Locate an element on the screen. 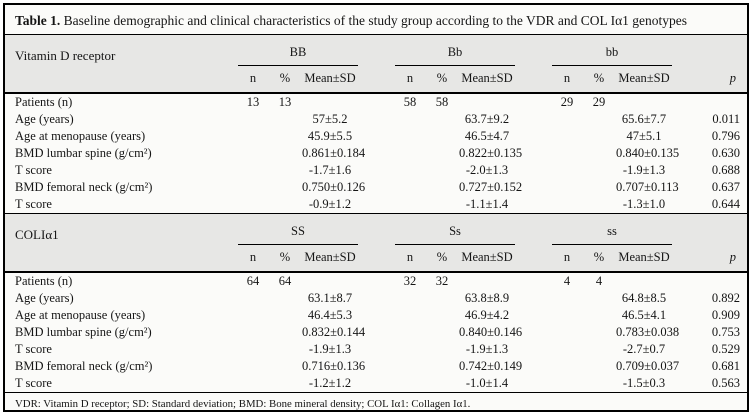  cell-p: 0.753 is located at coordinates (725, 332).